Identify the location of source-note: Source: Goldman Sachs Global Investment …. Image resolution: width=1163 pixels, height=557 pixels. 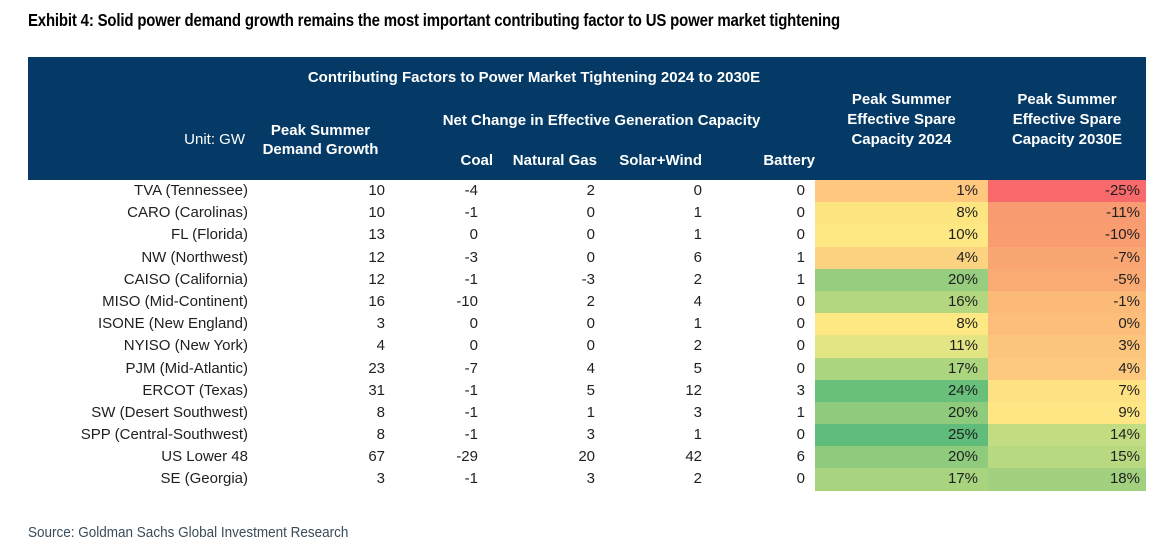
(188, 532).